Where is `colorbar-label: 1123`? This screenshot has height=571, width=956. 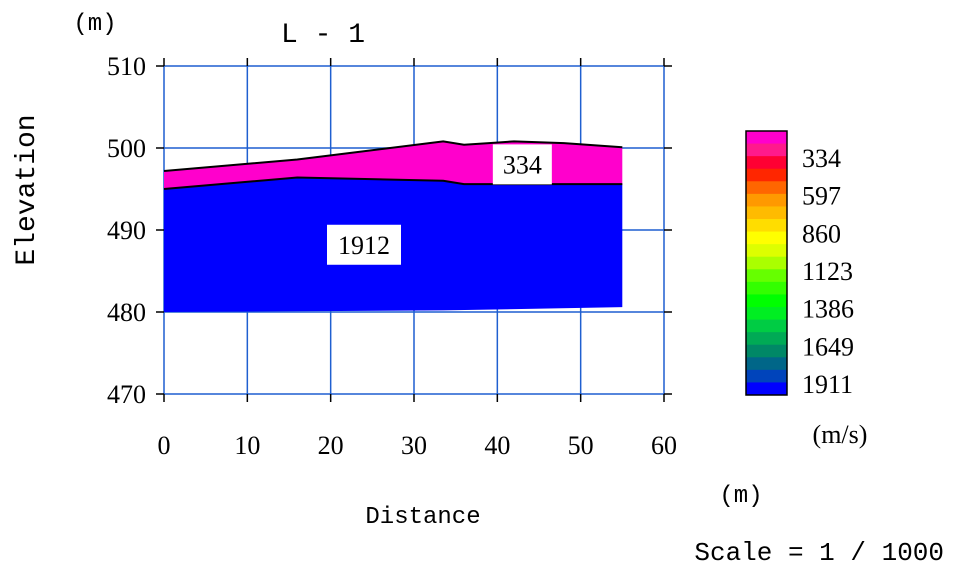 colorbar-label: 1123 is located at coordinates (827, 271).